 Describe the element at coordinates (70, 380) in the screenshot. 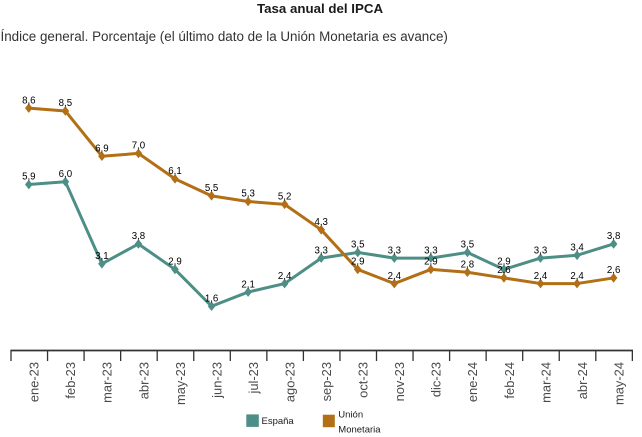

I see `svg-text: feb-23` at that location.